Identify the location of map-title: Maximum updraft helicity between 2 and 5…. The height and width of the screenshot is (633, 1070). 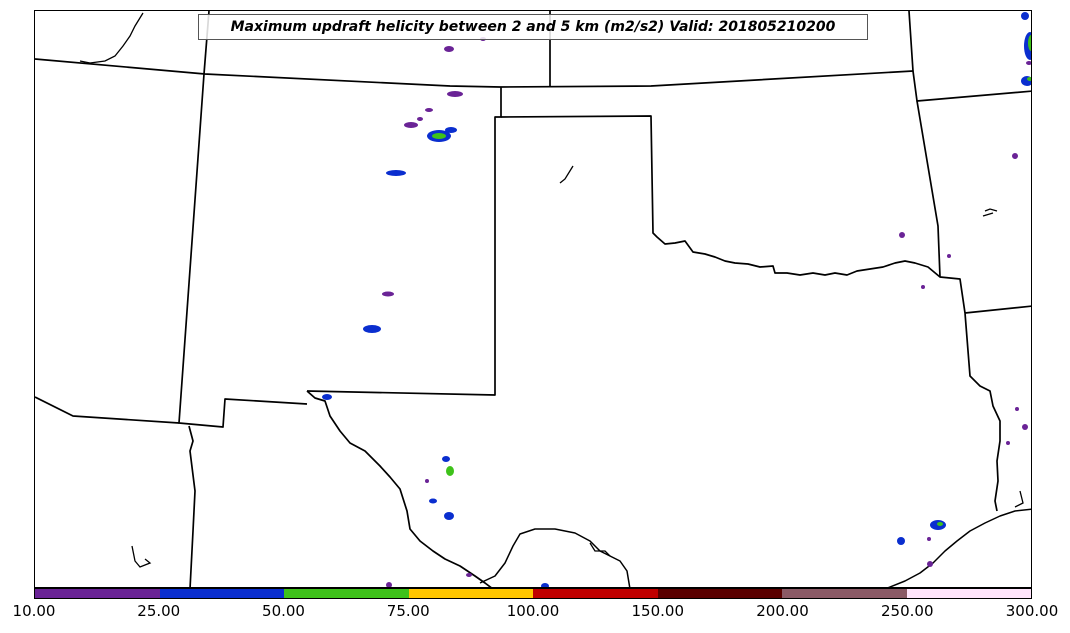
(533, 27).